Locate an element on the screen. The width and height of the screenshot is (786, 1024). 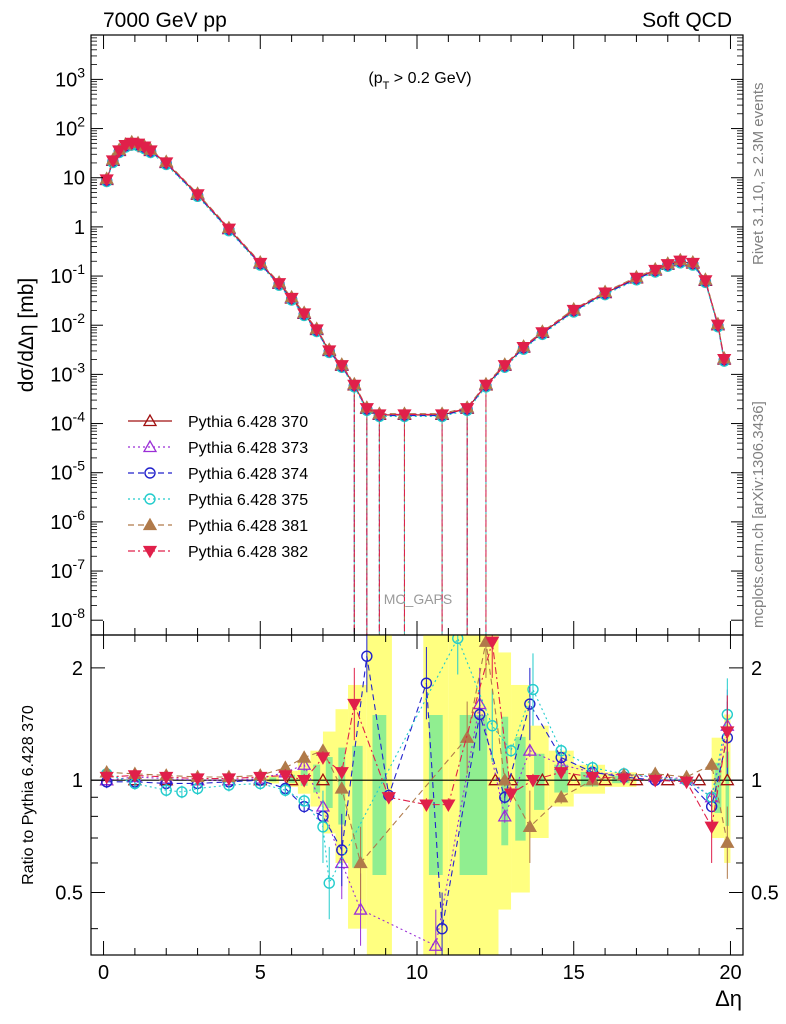
legend-label: Pythia 6.428 374 is located at coordinates (248, 474).